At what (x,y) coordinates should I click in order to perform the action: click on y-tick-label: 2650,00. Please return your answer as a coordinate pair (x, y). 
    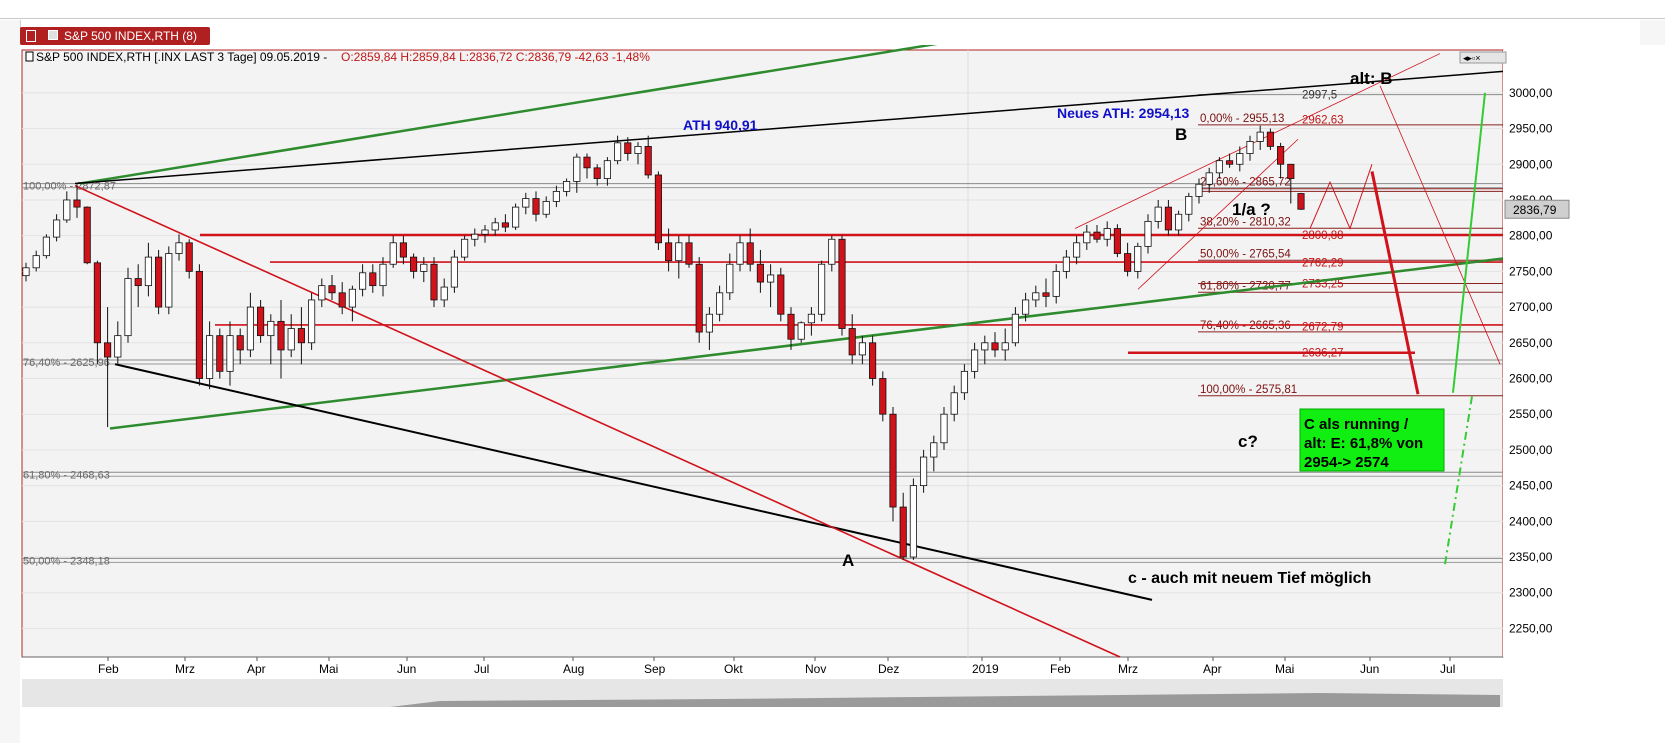
    Looking at the image, I should click on (1531, 343).